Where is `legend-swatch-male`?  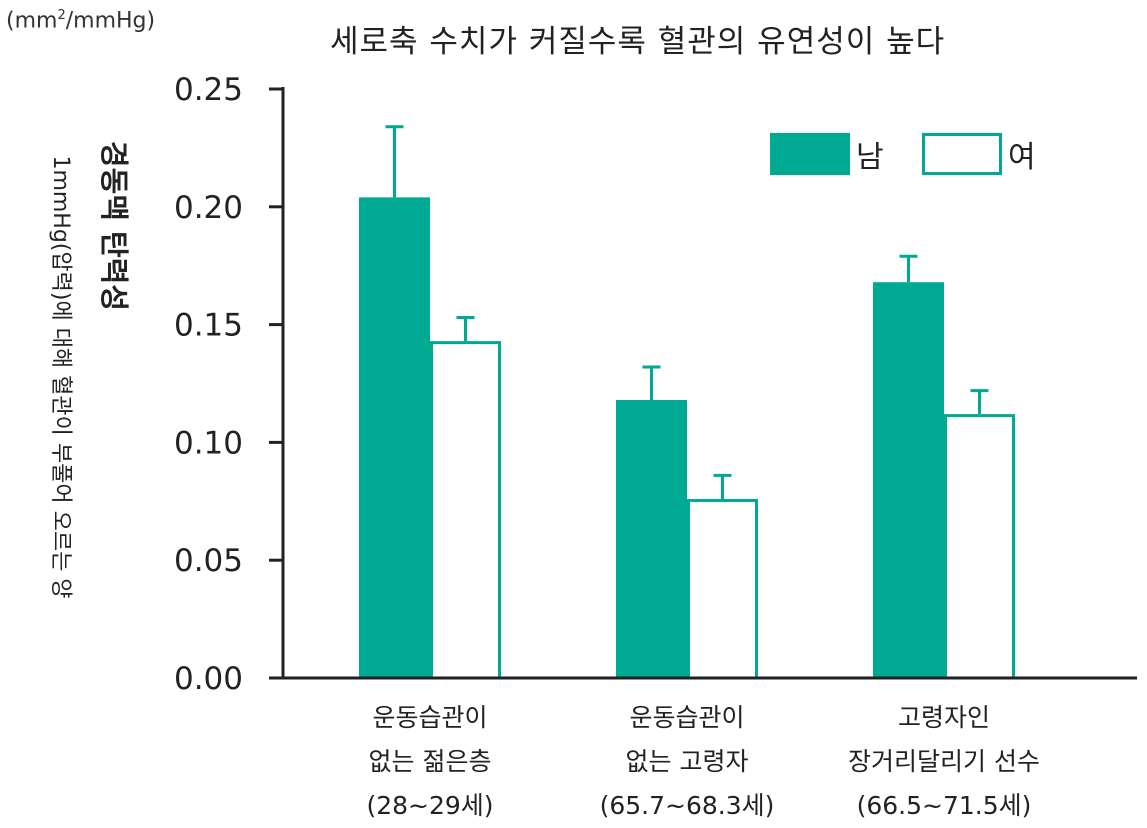 legend-swatch-male is located at coordinates (810, 154).